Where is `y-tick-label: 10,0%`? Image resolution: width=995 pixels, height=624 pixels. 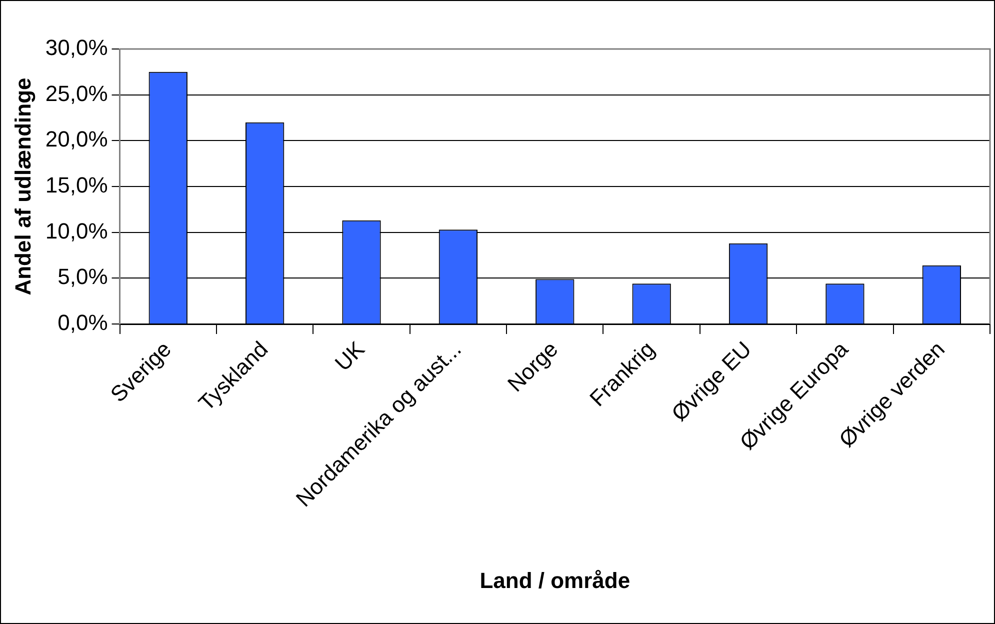 y-tick-label: 10,0% is located at coordinates (76, 231).